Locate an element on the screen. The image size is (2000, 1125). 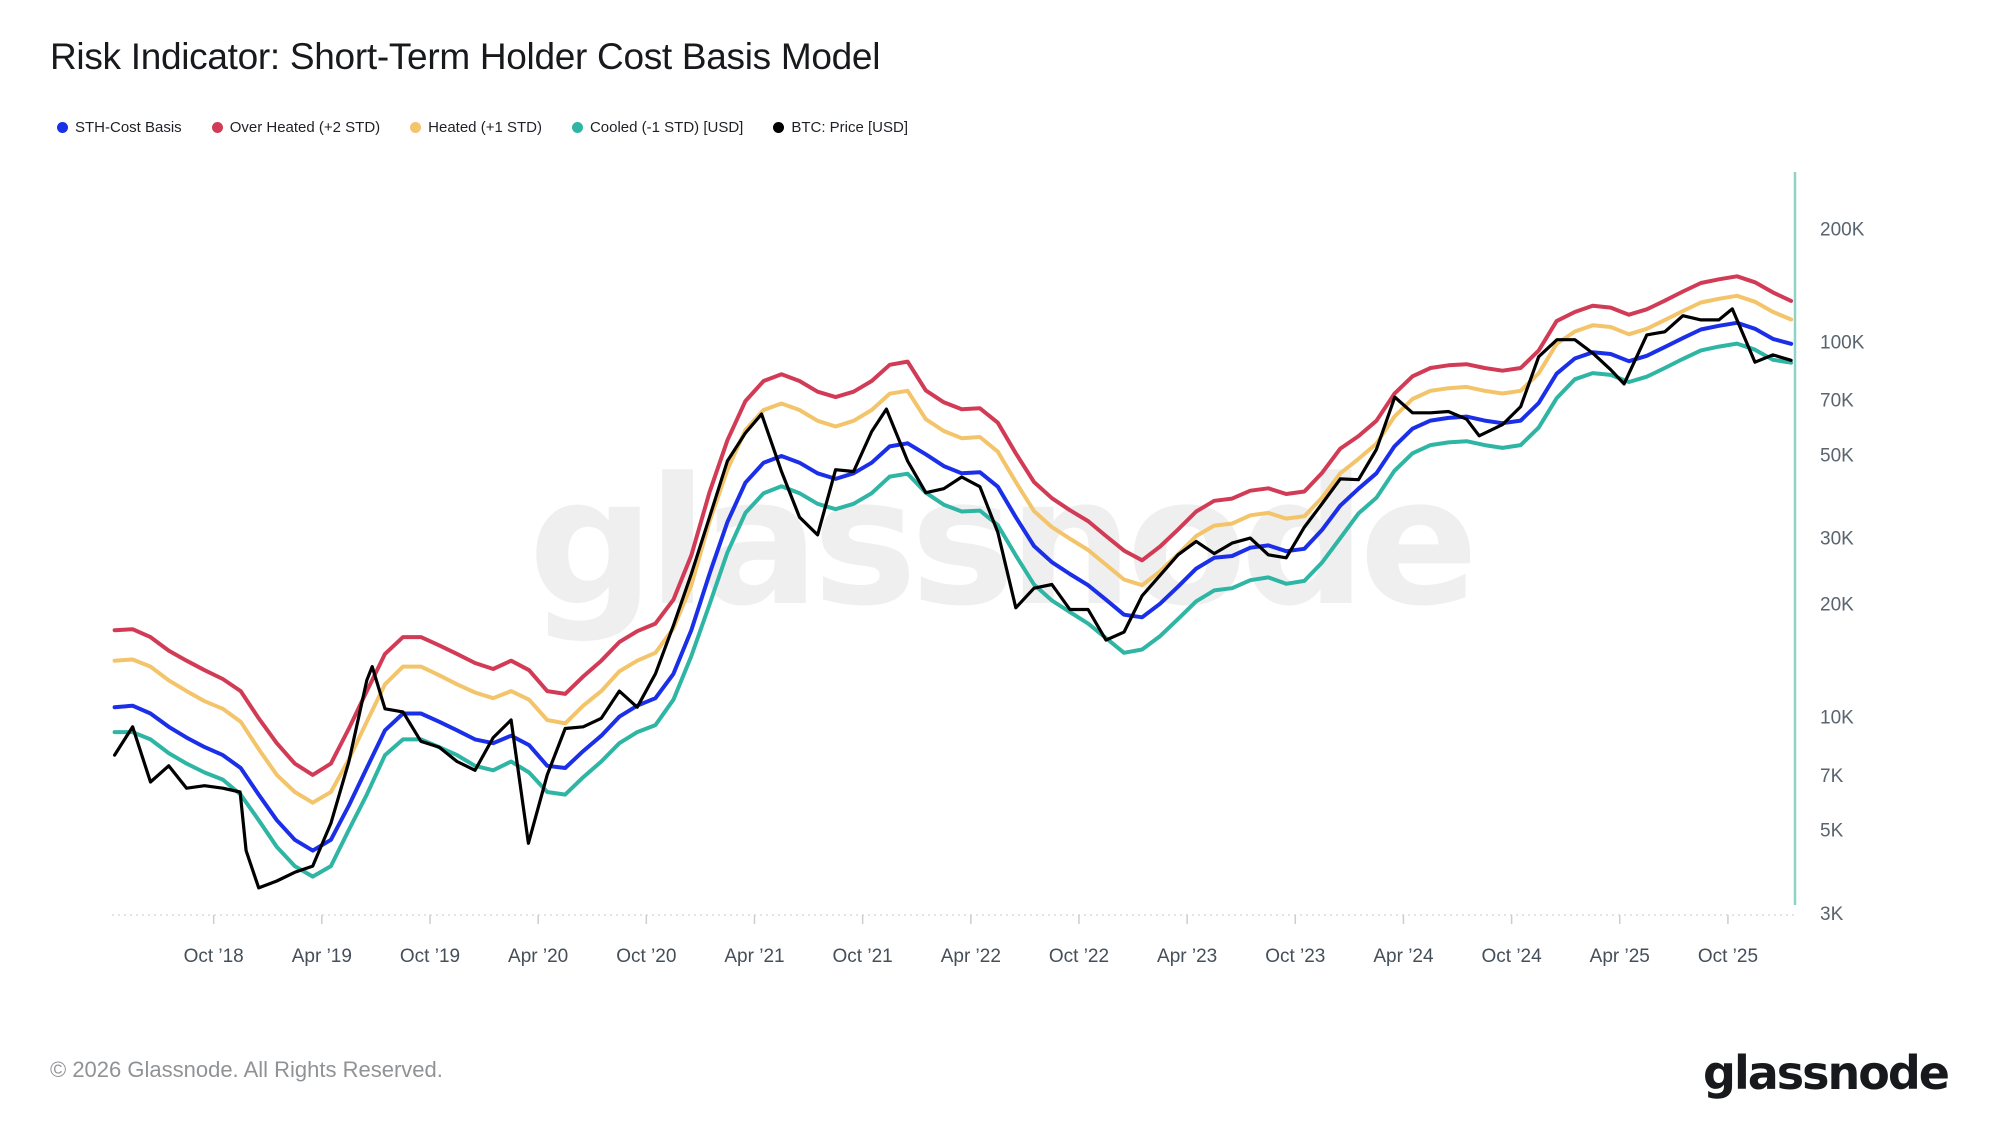
glassnode-logo: glassnode is located at coordinates (1826, 1073).